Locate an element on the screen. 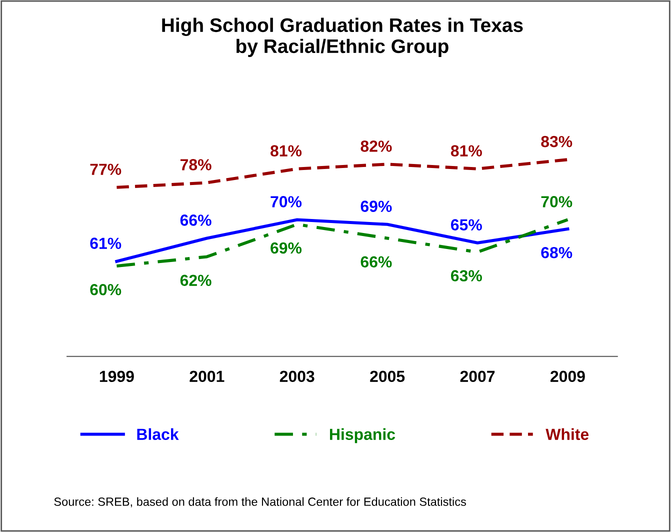  x-tick-label: 2001 is located at coordinates (207, 376).